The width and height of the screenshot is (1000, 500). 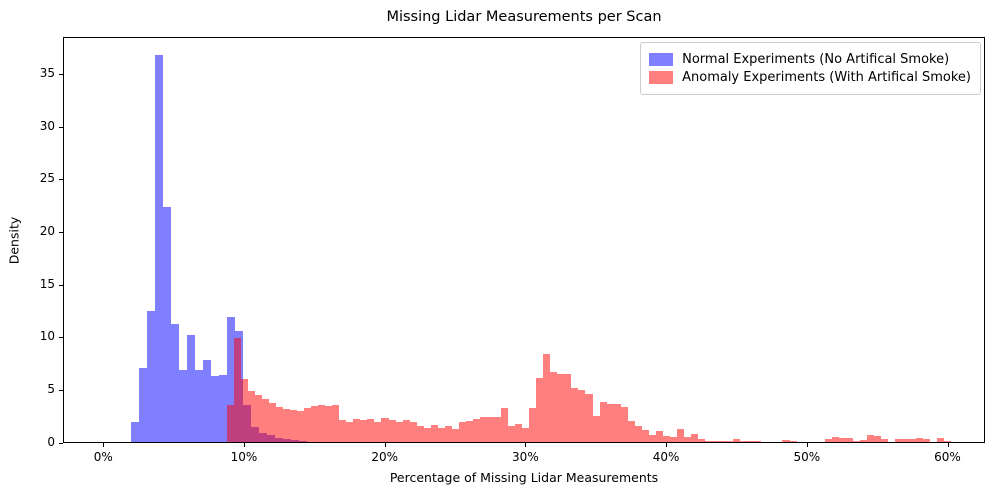 I want to click on x-tick-label: 10%, so click(x=244, y=457).